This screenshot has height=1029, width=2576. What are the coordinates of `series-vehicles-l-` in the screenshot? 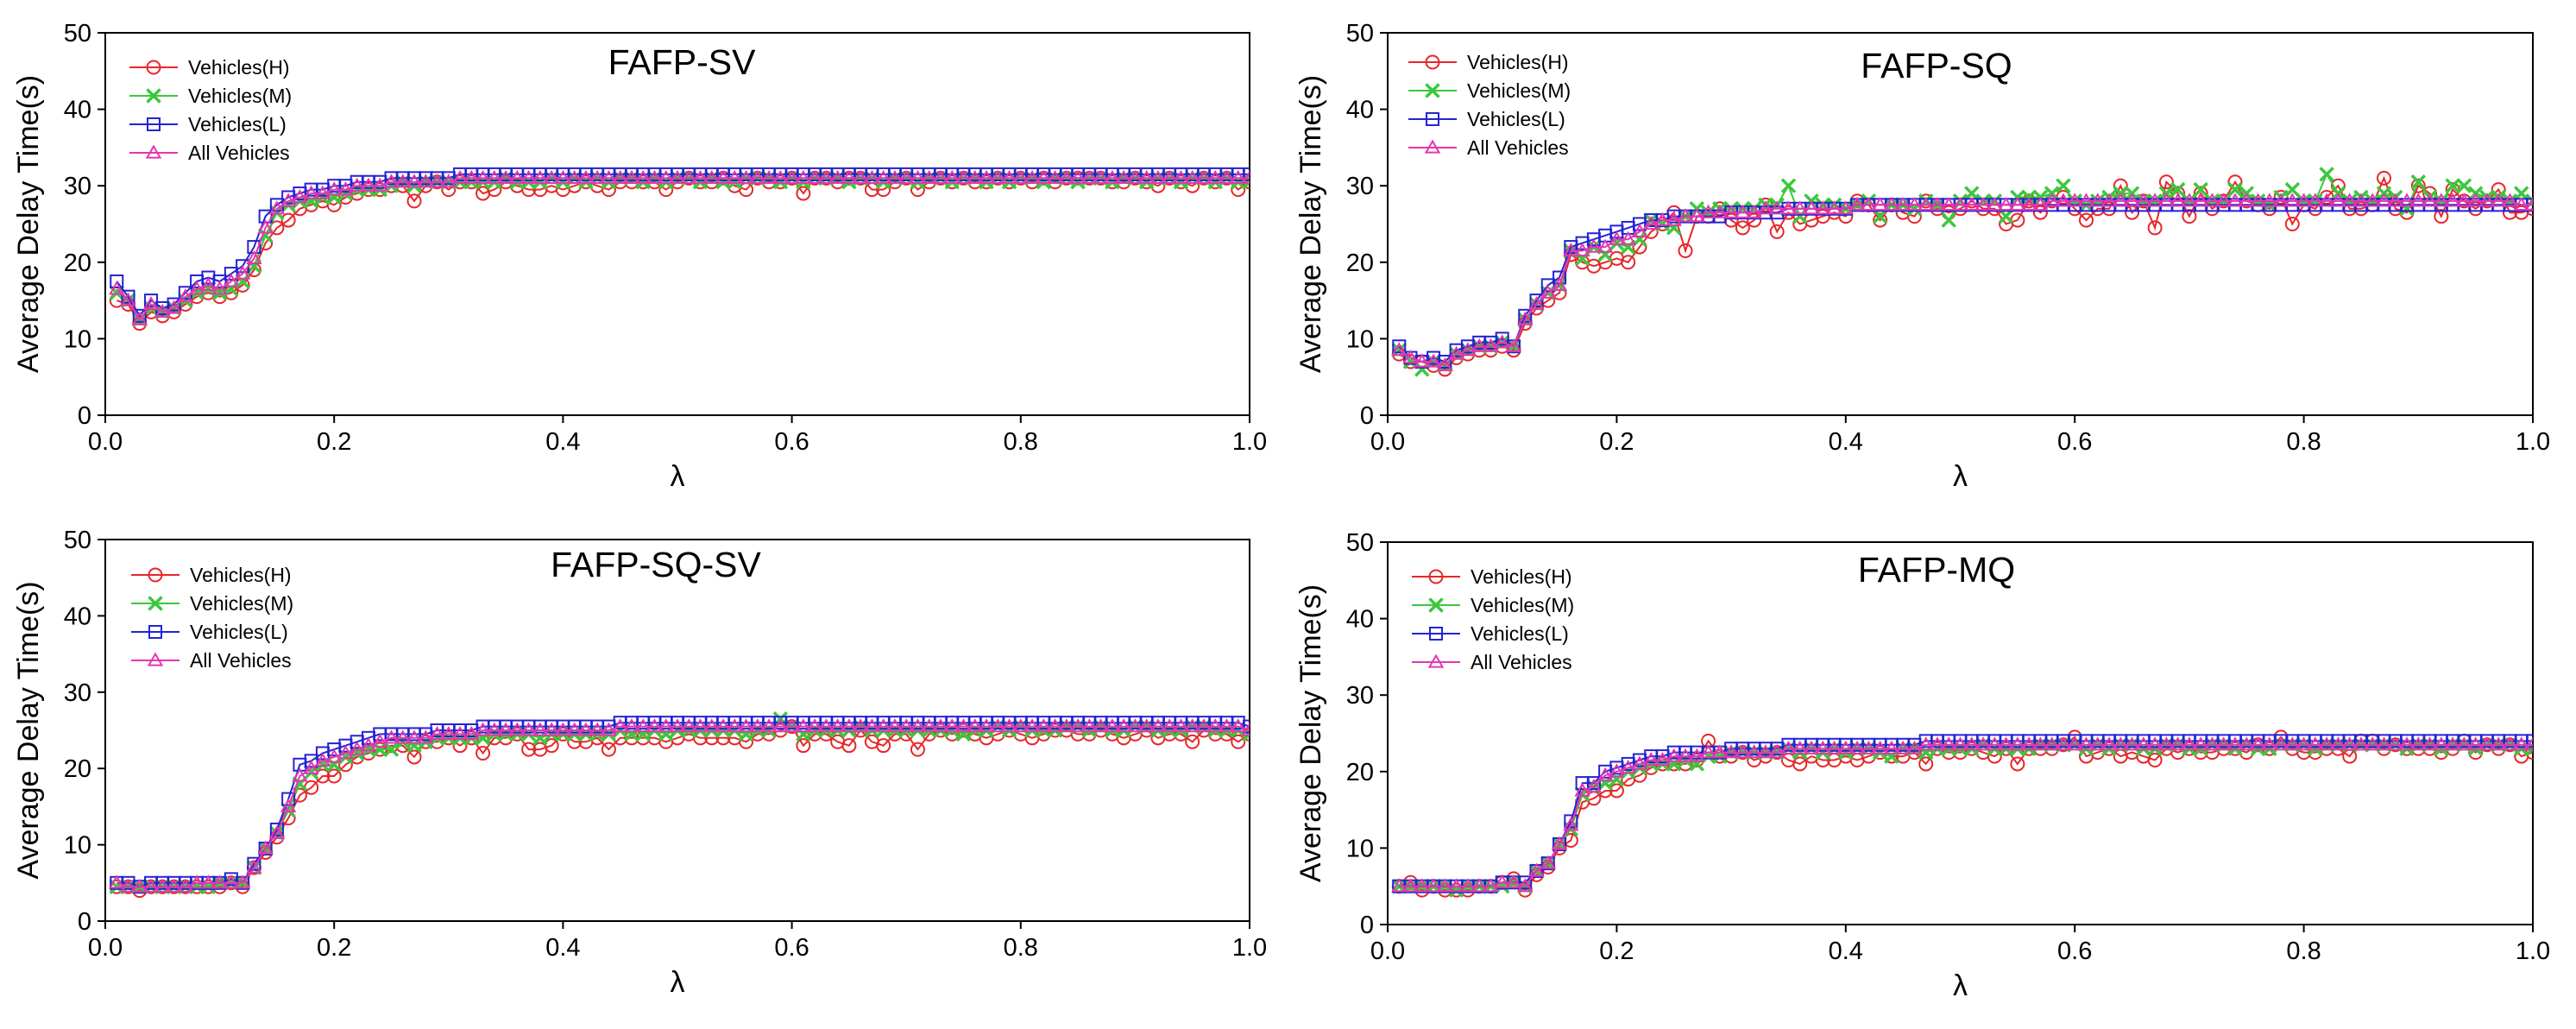 It's located at (680, 805).